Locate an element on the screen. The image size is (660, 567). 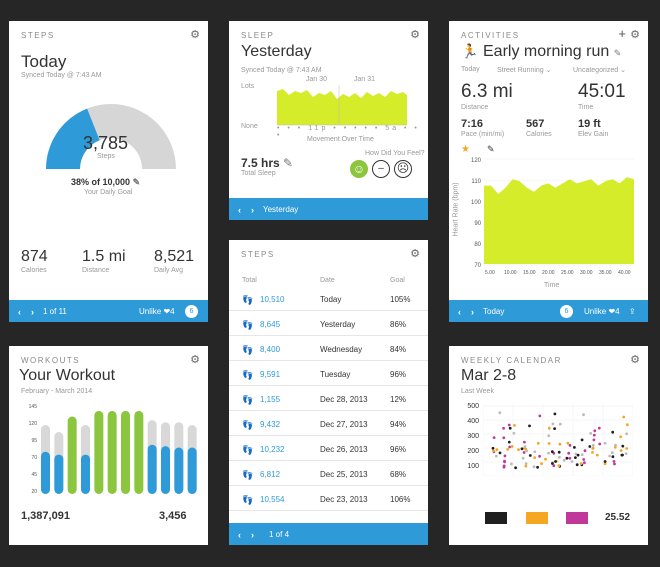
steps-total-link: 10,554 is located at coordinates (272, 499).